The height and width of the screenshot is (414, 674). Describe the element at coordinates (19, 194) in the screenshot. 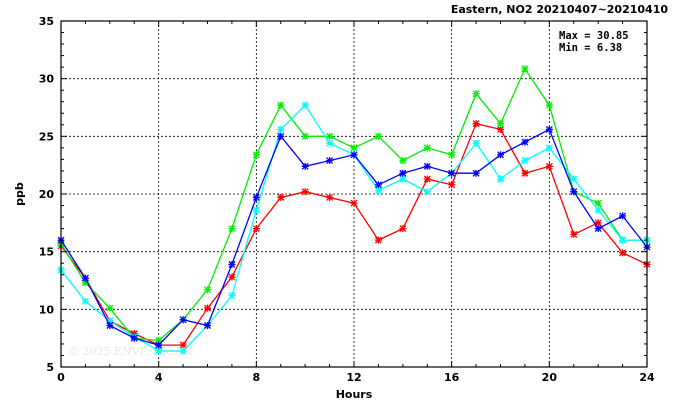

I see `y-axis-title: ppb` at that location.